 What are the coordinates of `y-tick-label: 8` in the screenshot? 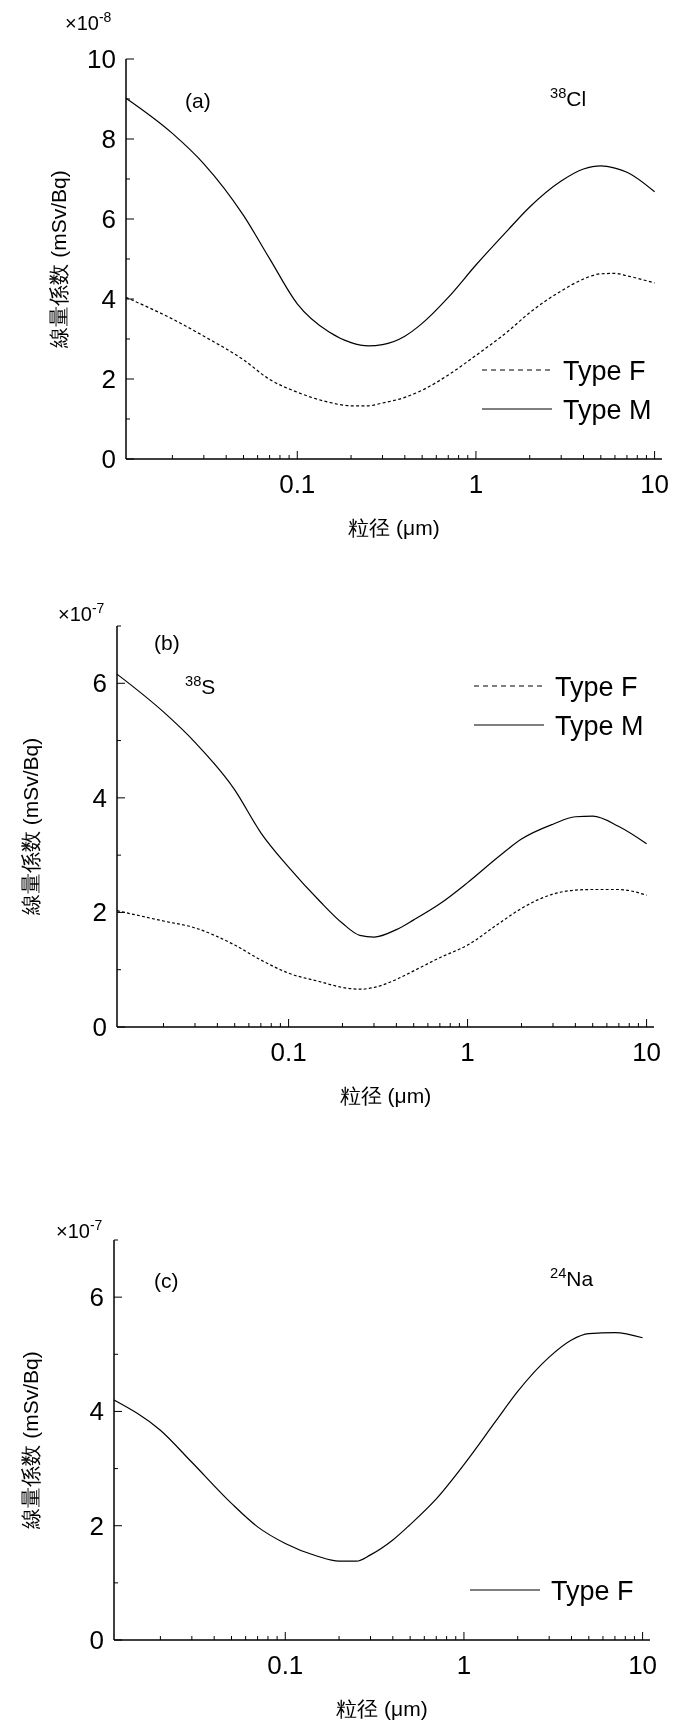 It's located at (108, 139).